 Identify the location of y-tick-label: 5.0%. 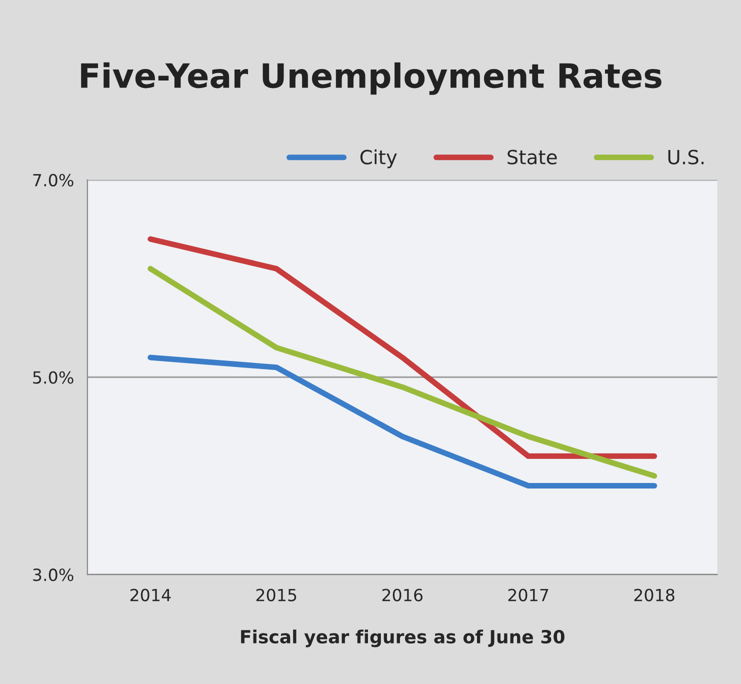
(53, 377).